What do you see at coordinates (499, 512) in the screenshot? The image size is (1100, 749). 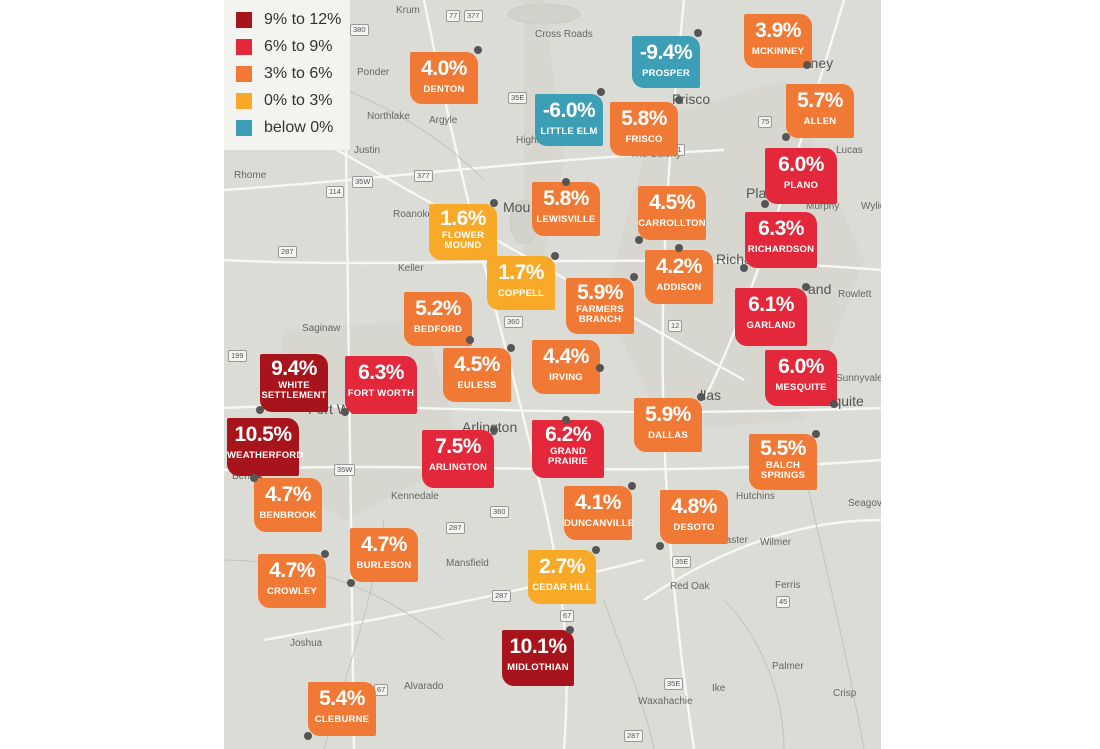 I see `highway-shield: 360` at bounding box center [499, 512].